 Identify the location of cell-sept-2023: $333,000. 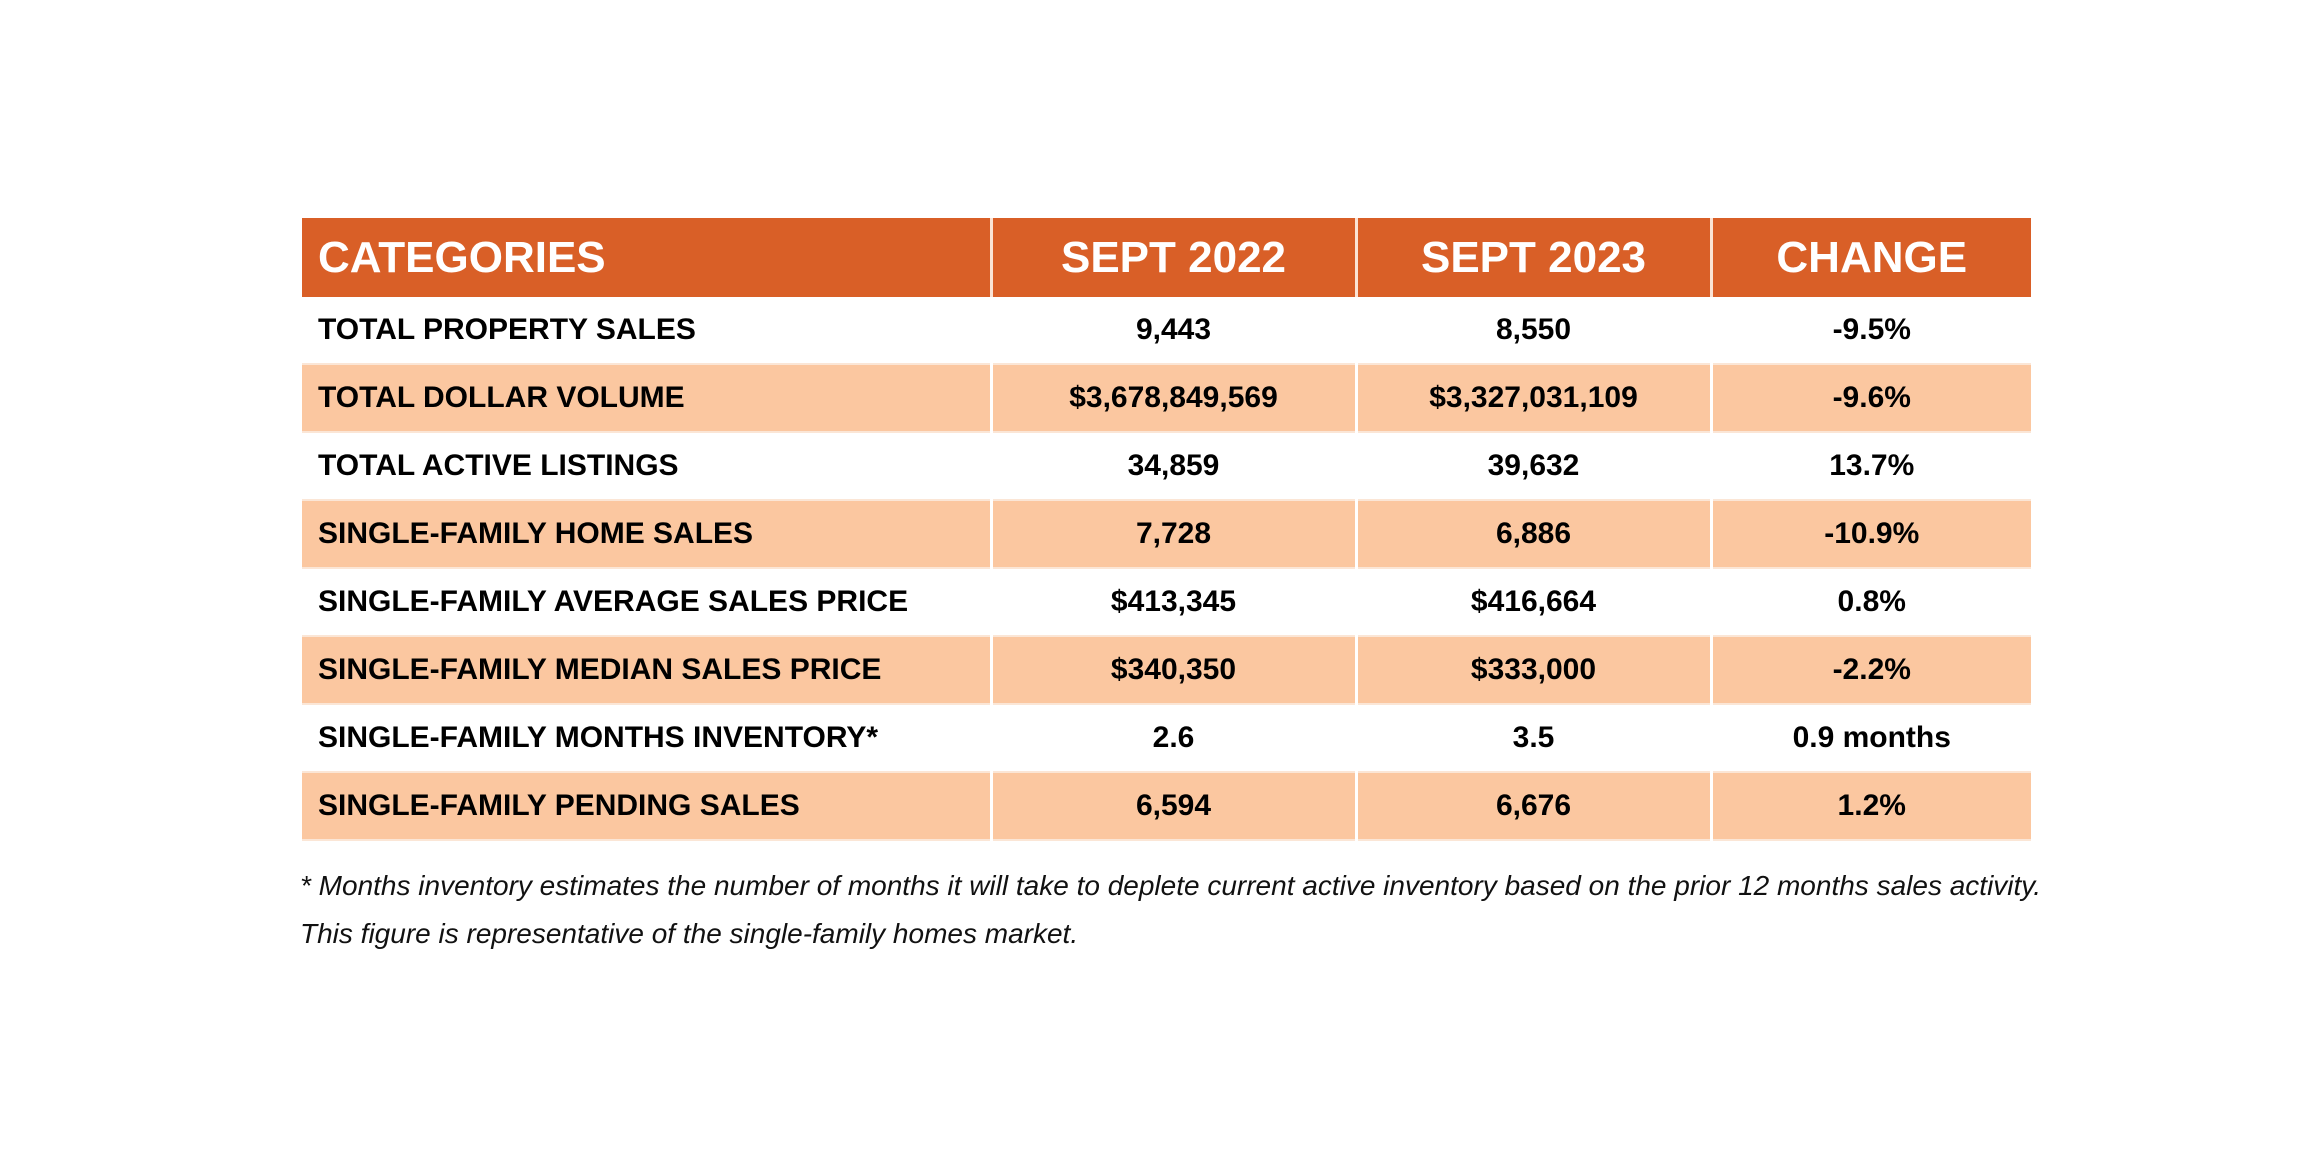
(1534, 670).